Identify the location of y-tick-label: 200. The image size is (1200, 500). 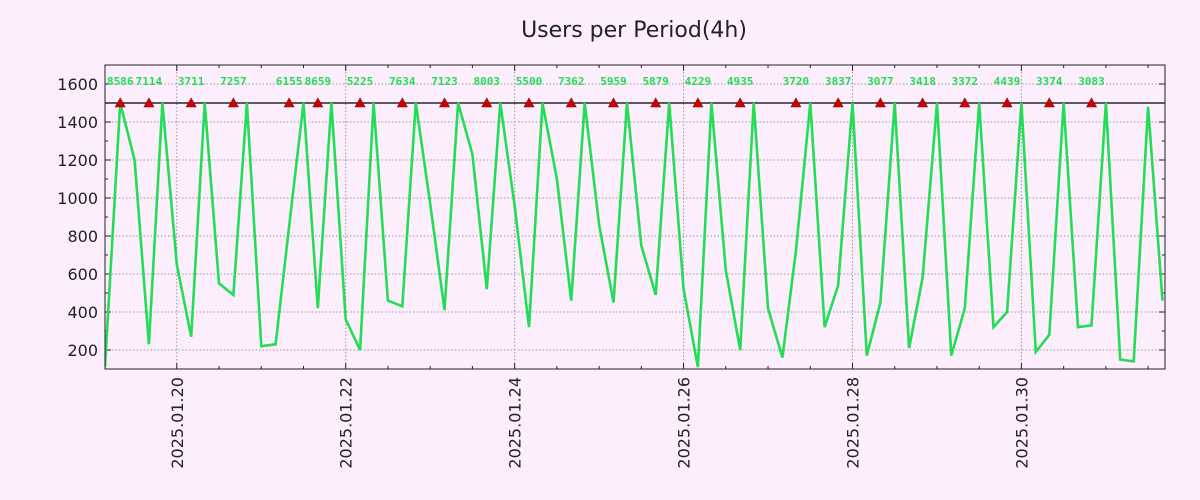
(82, 350).